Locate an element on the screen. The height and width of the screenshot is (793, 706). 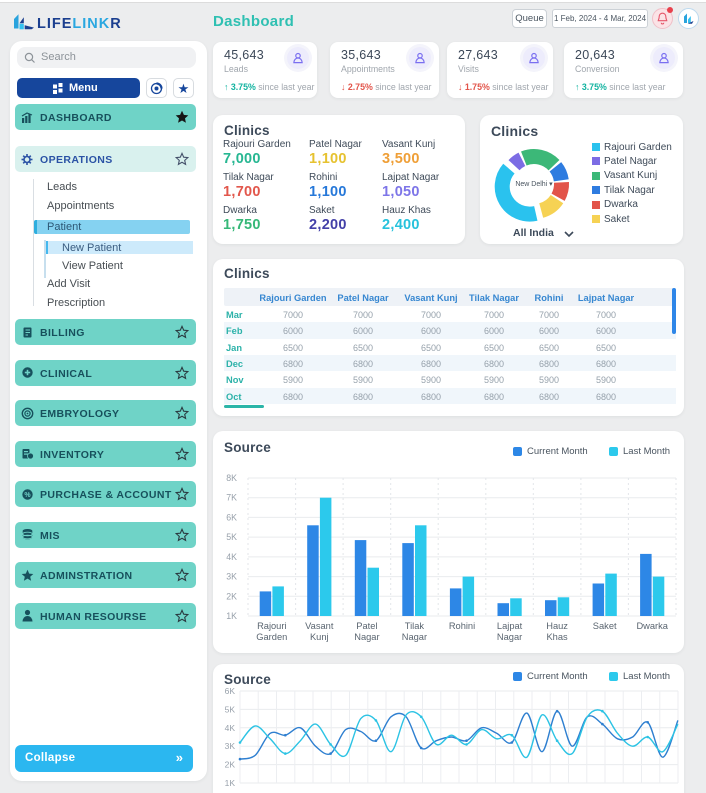
svg-text: Tilak is located at coordinates (415, 626).